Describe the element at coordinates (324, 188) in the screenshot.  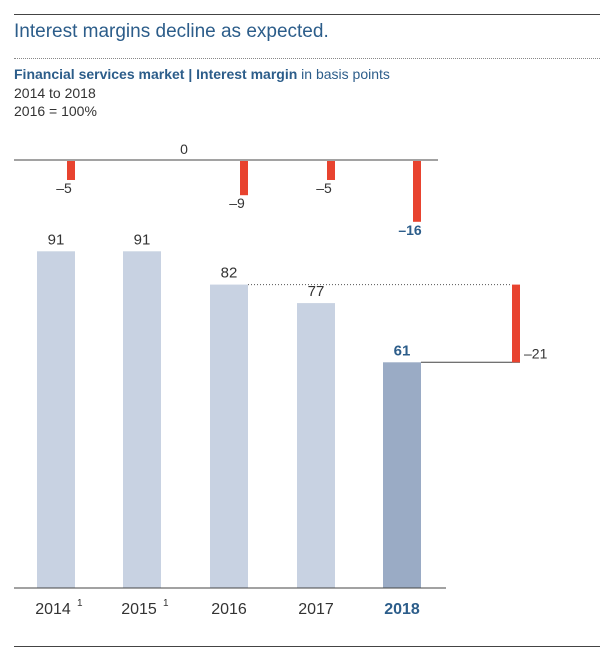
I see `change-label-2017: –5` at that location.